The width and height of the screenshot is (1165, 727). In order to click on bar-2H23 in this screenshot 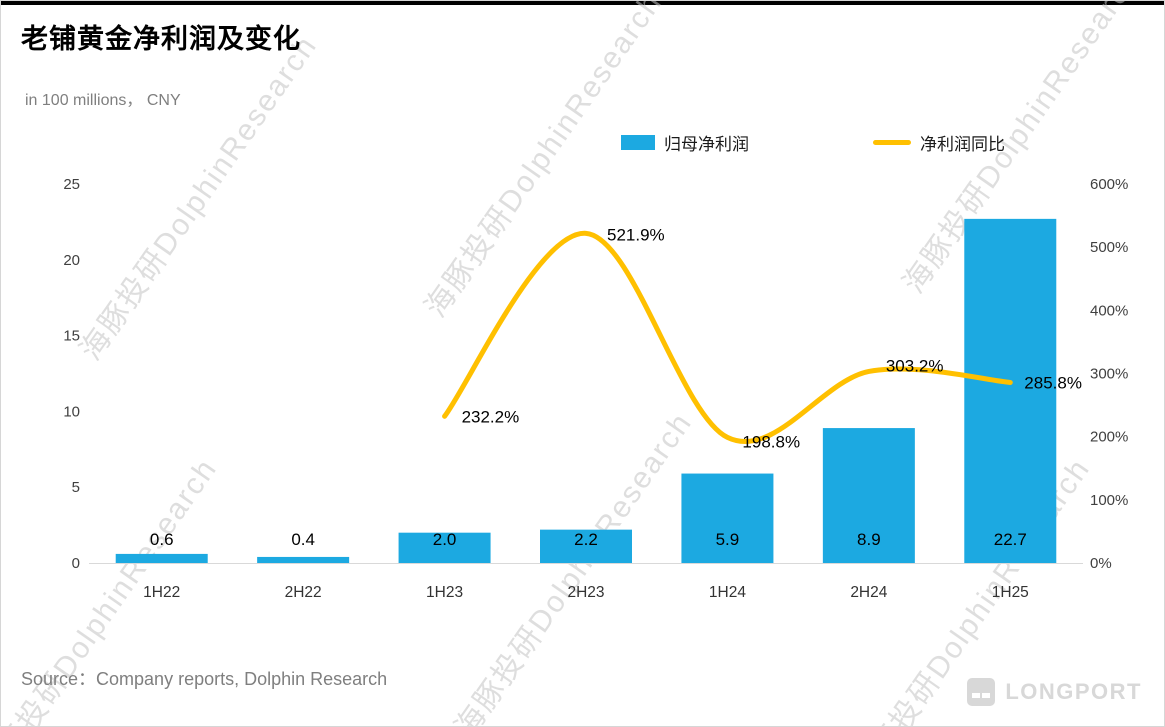, I will do `click(586, 546)`.